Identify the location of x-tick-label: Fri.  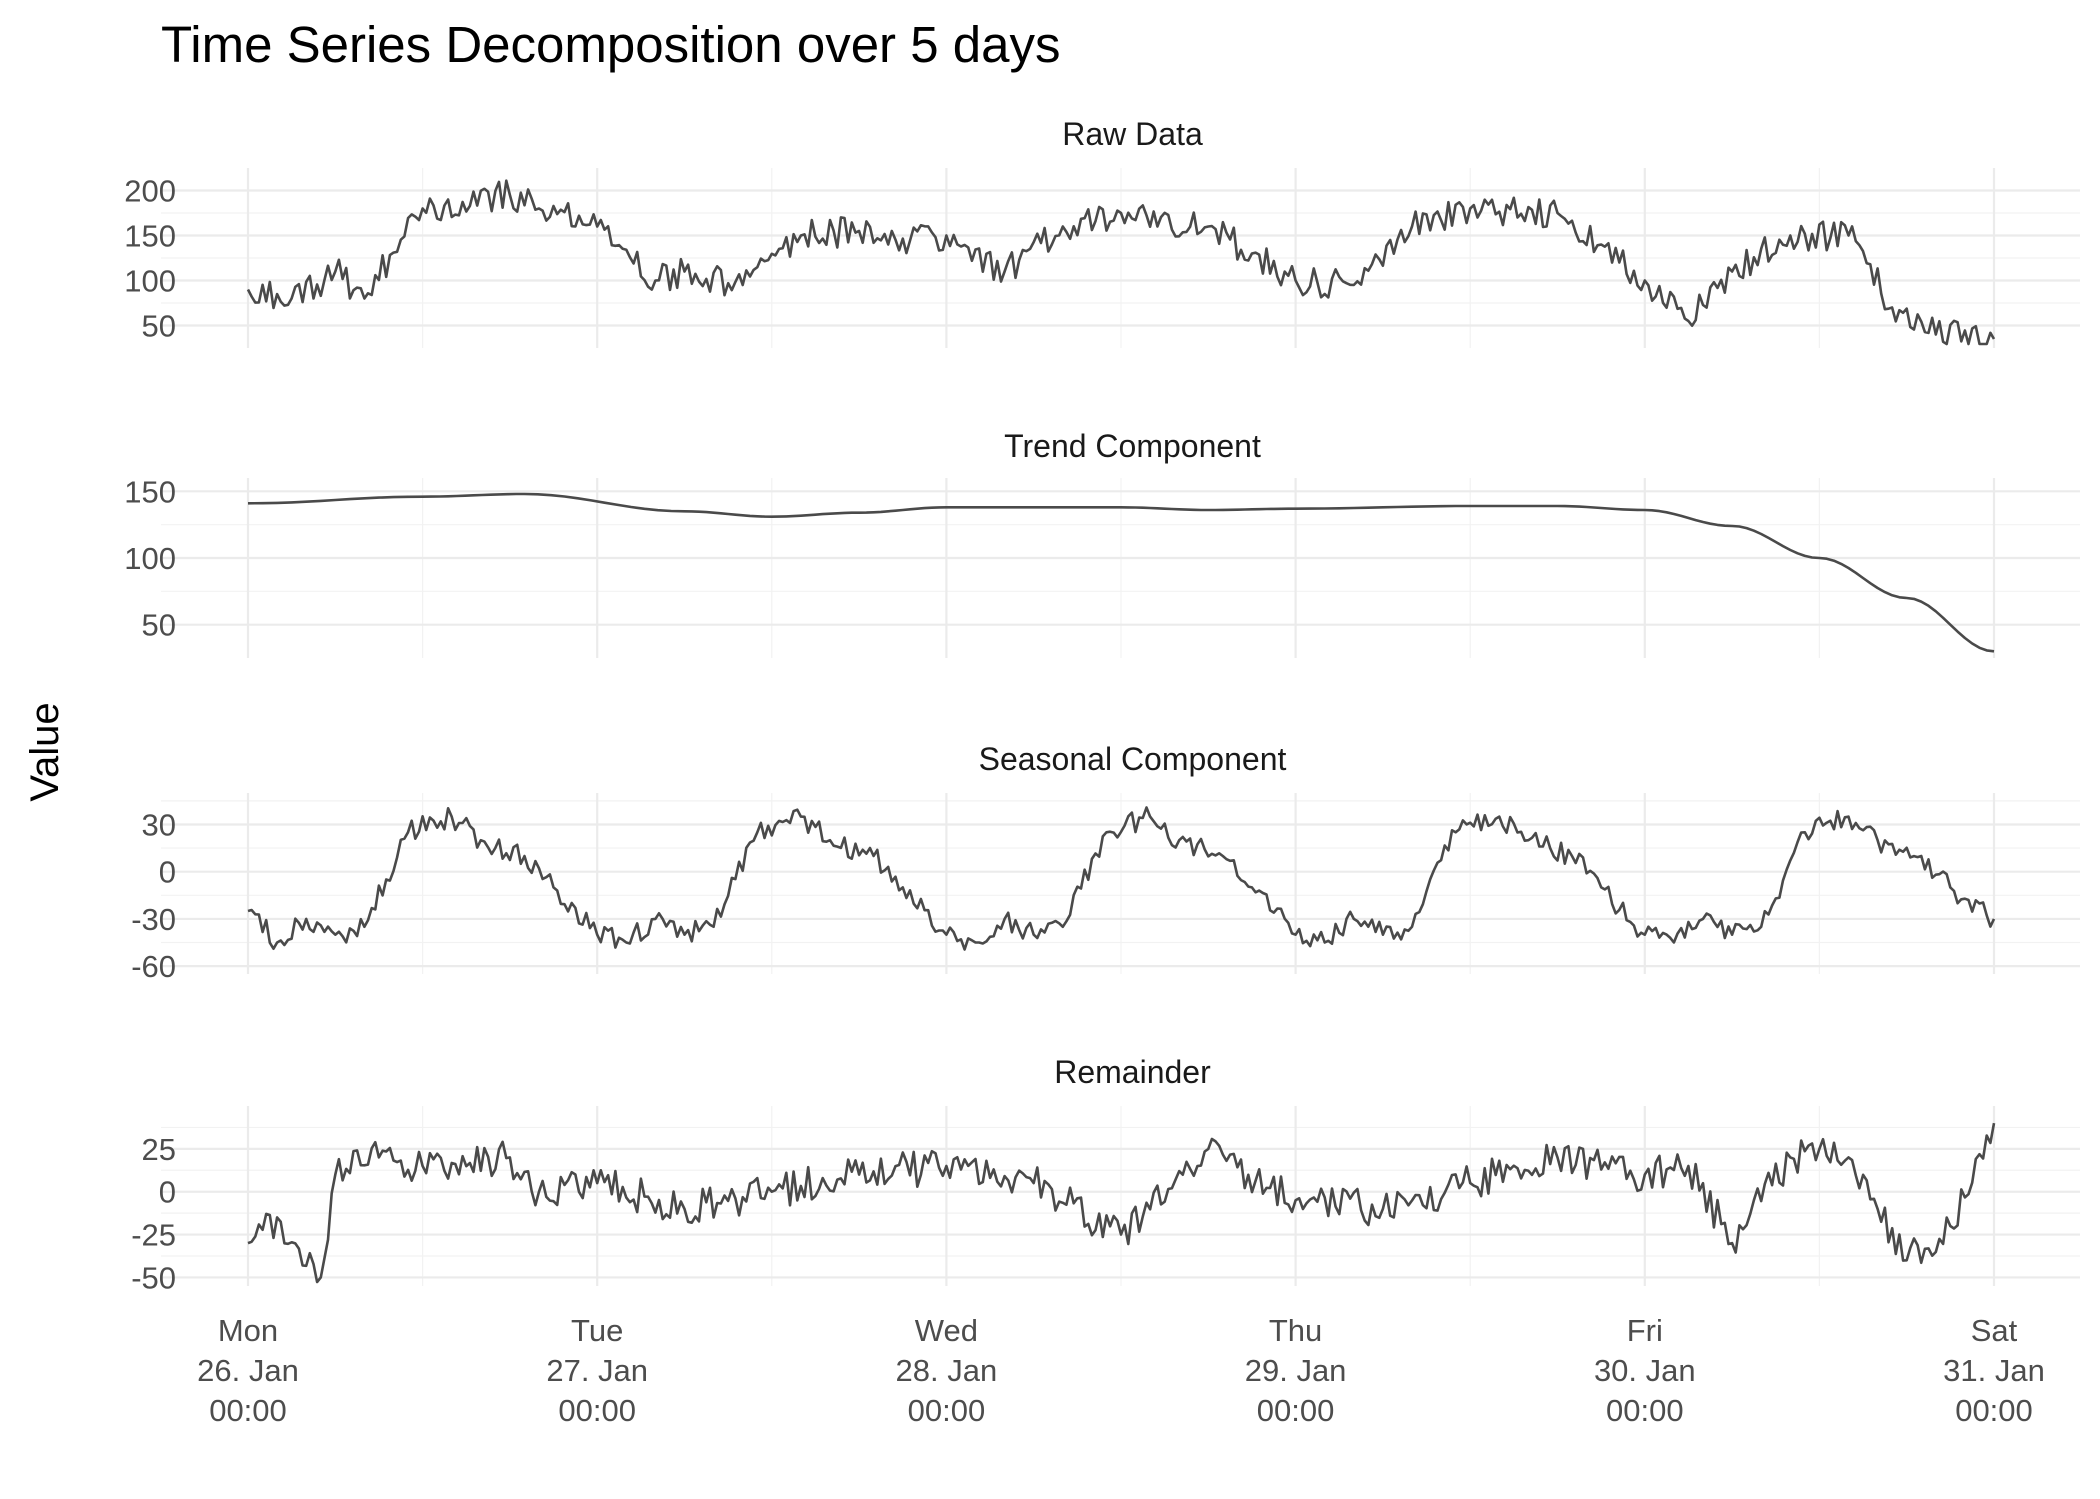
(1645, 1330).